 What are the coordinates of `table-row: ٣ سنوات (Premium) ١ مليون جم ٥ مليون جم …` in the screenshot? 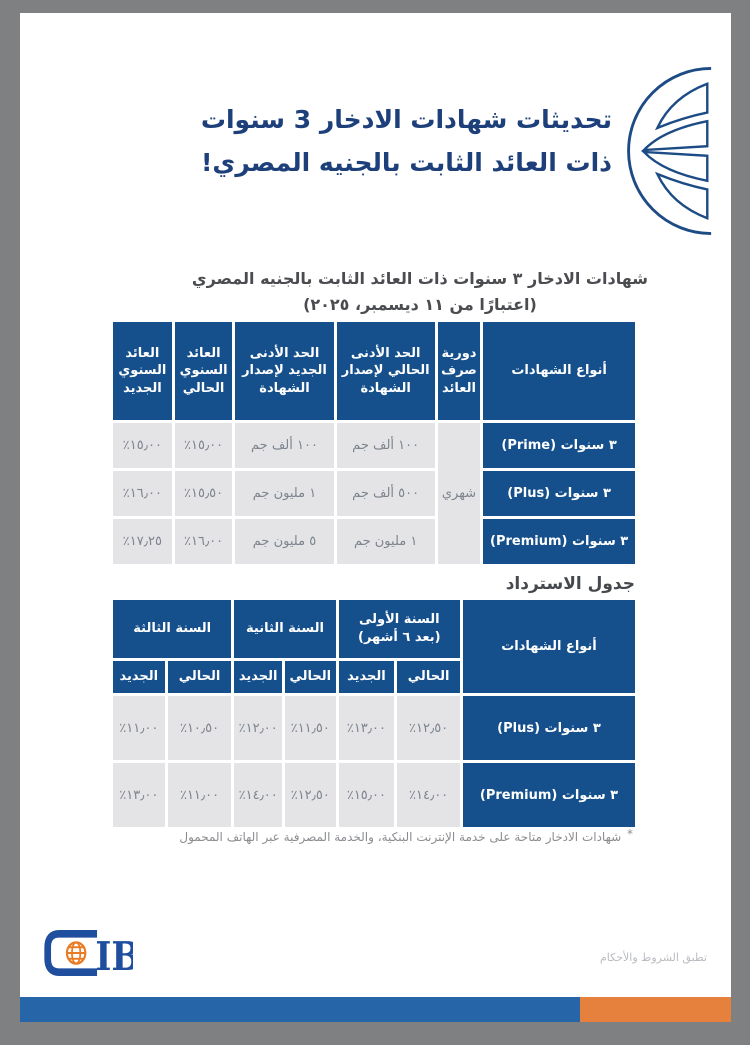 It's located at (374, 541).